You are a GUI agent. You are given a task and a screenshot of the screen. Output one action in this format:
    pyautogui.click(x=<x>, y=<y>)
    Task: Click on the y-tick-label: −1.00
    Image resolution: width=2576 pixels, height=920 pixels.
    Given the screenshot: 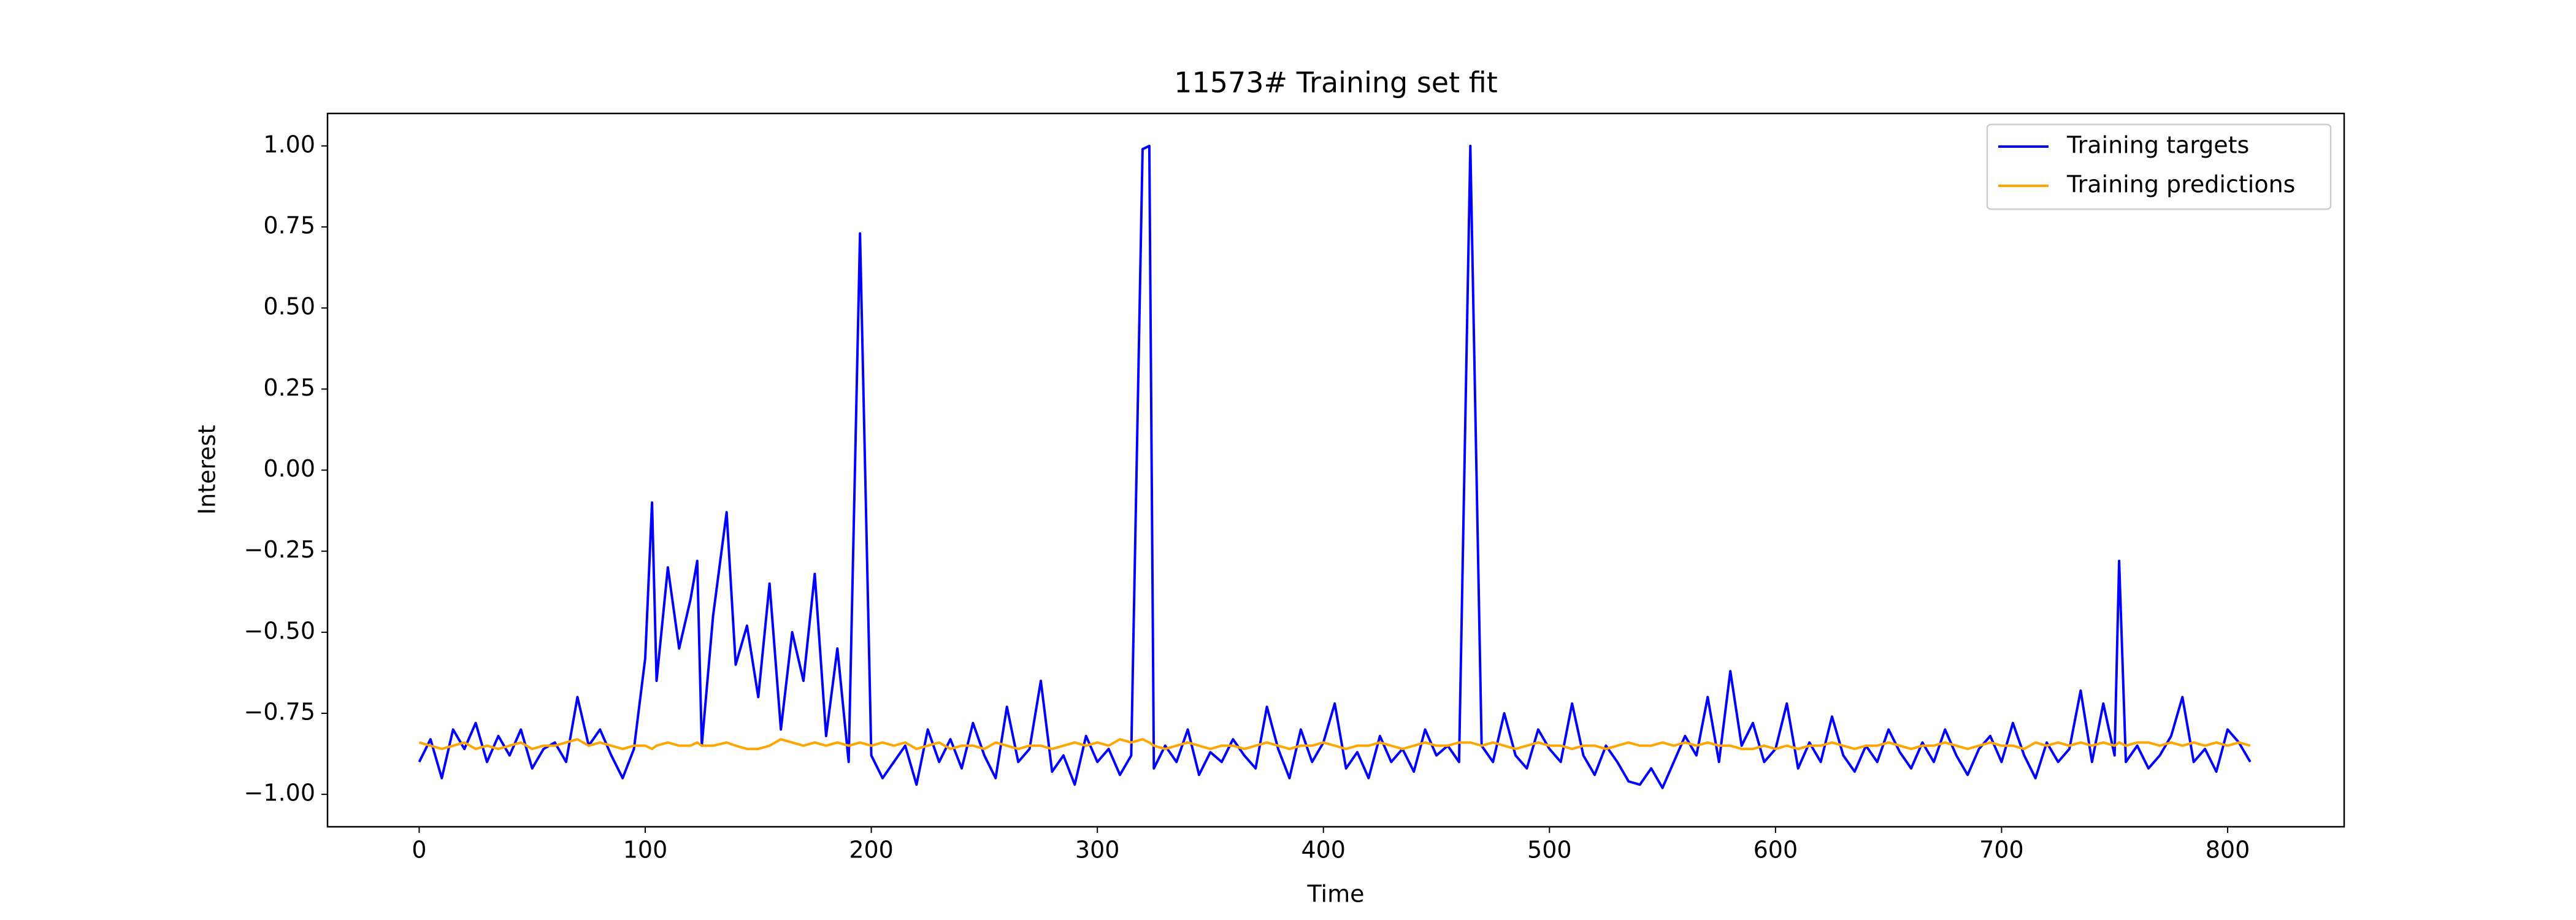 What is the action you would take?
    pyautogui.click(x=279, y=793)
    